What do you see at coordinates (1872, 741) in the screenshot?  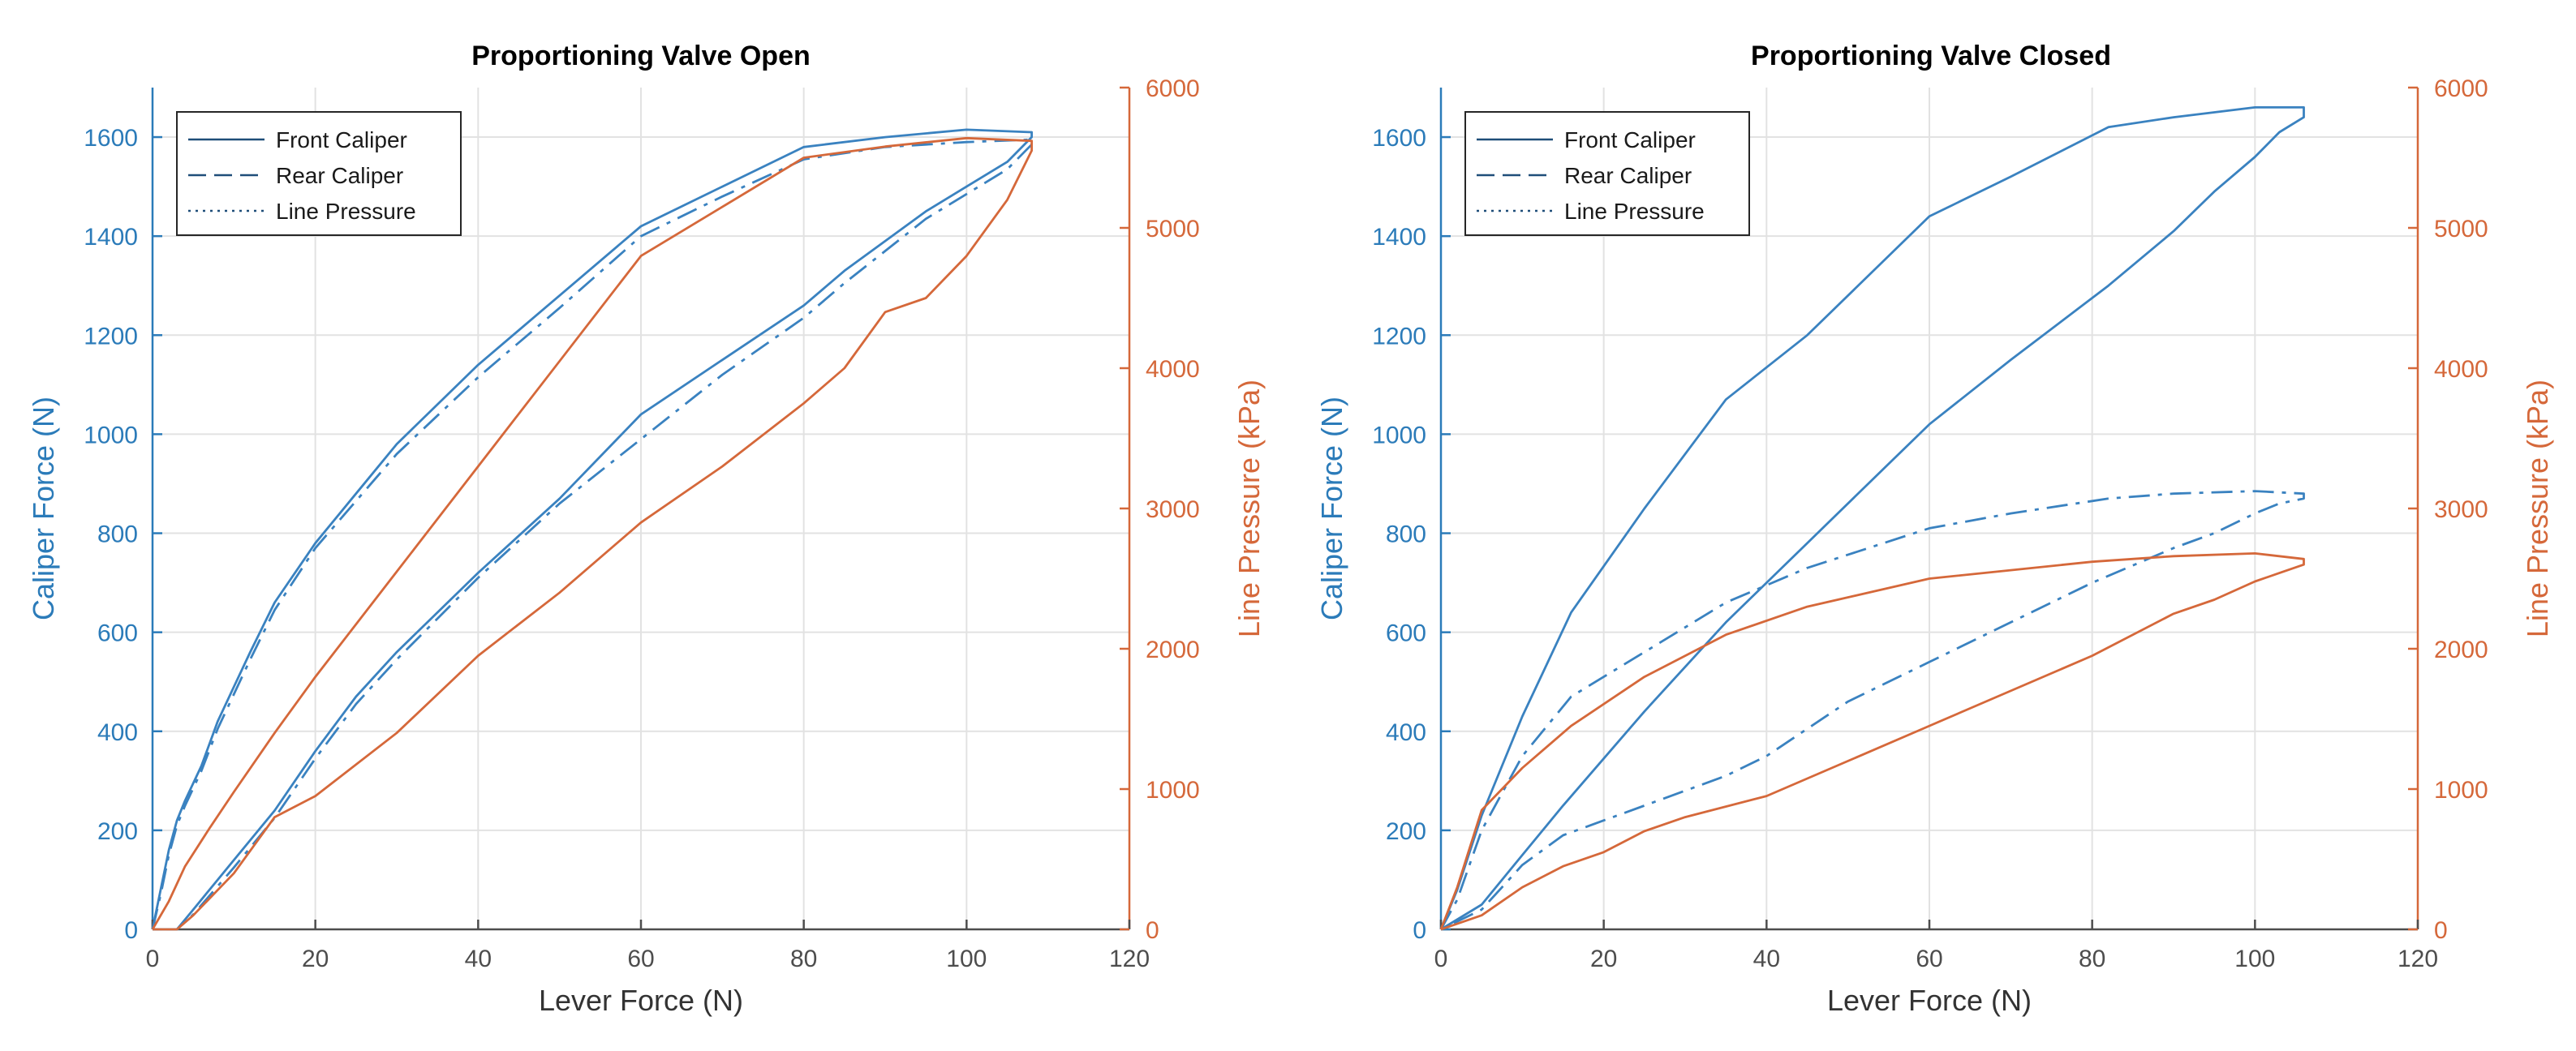 I see `series-line-pressure` at bounding box center [1872, 741].